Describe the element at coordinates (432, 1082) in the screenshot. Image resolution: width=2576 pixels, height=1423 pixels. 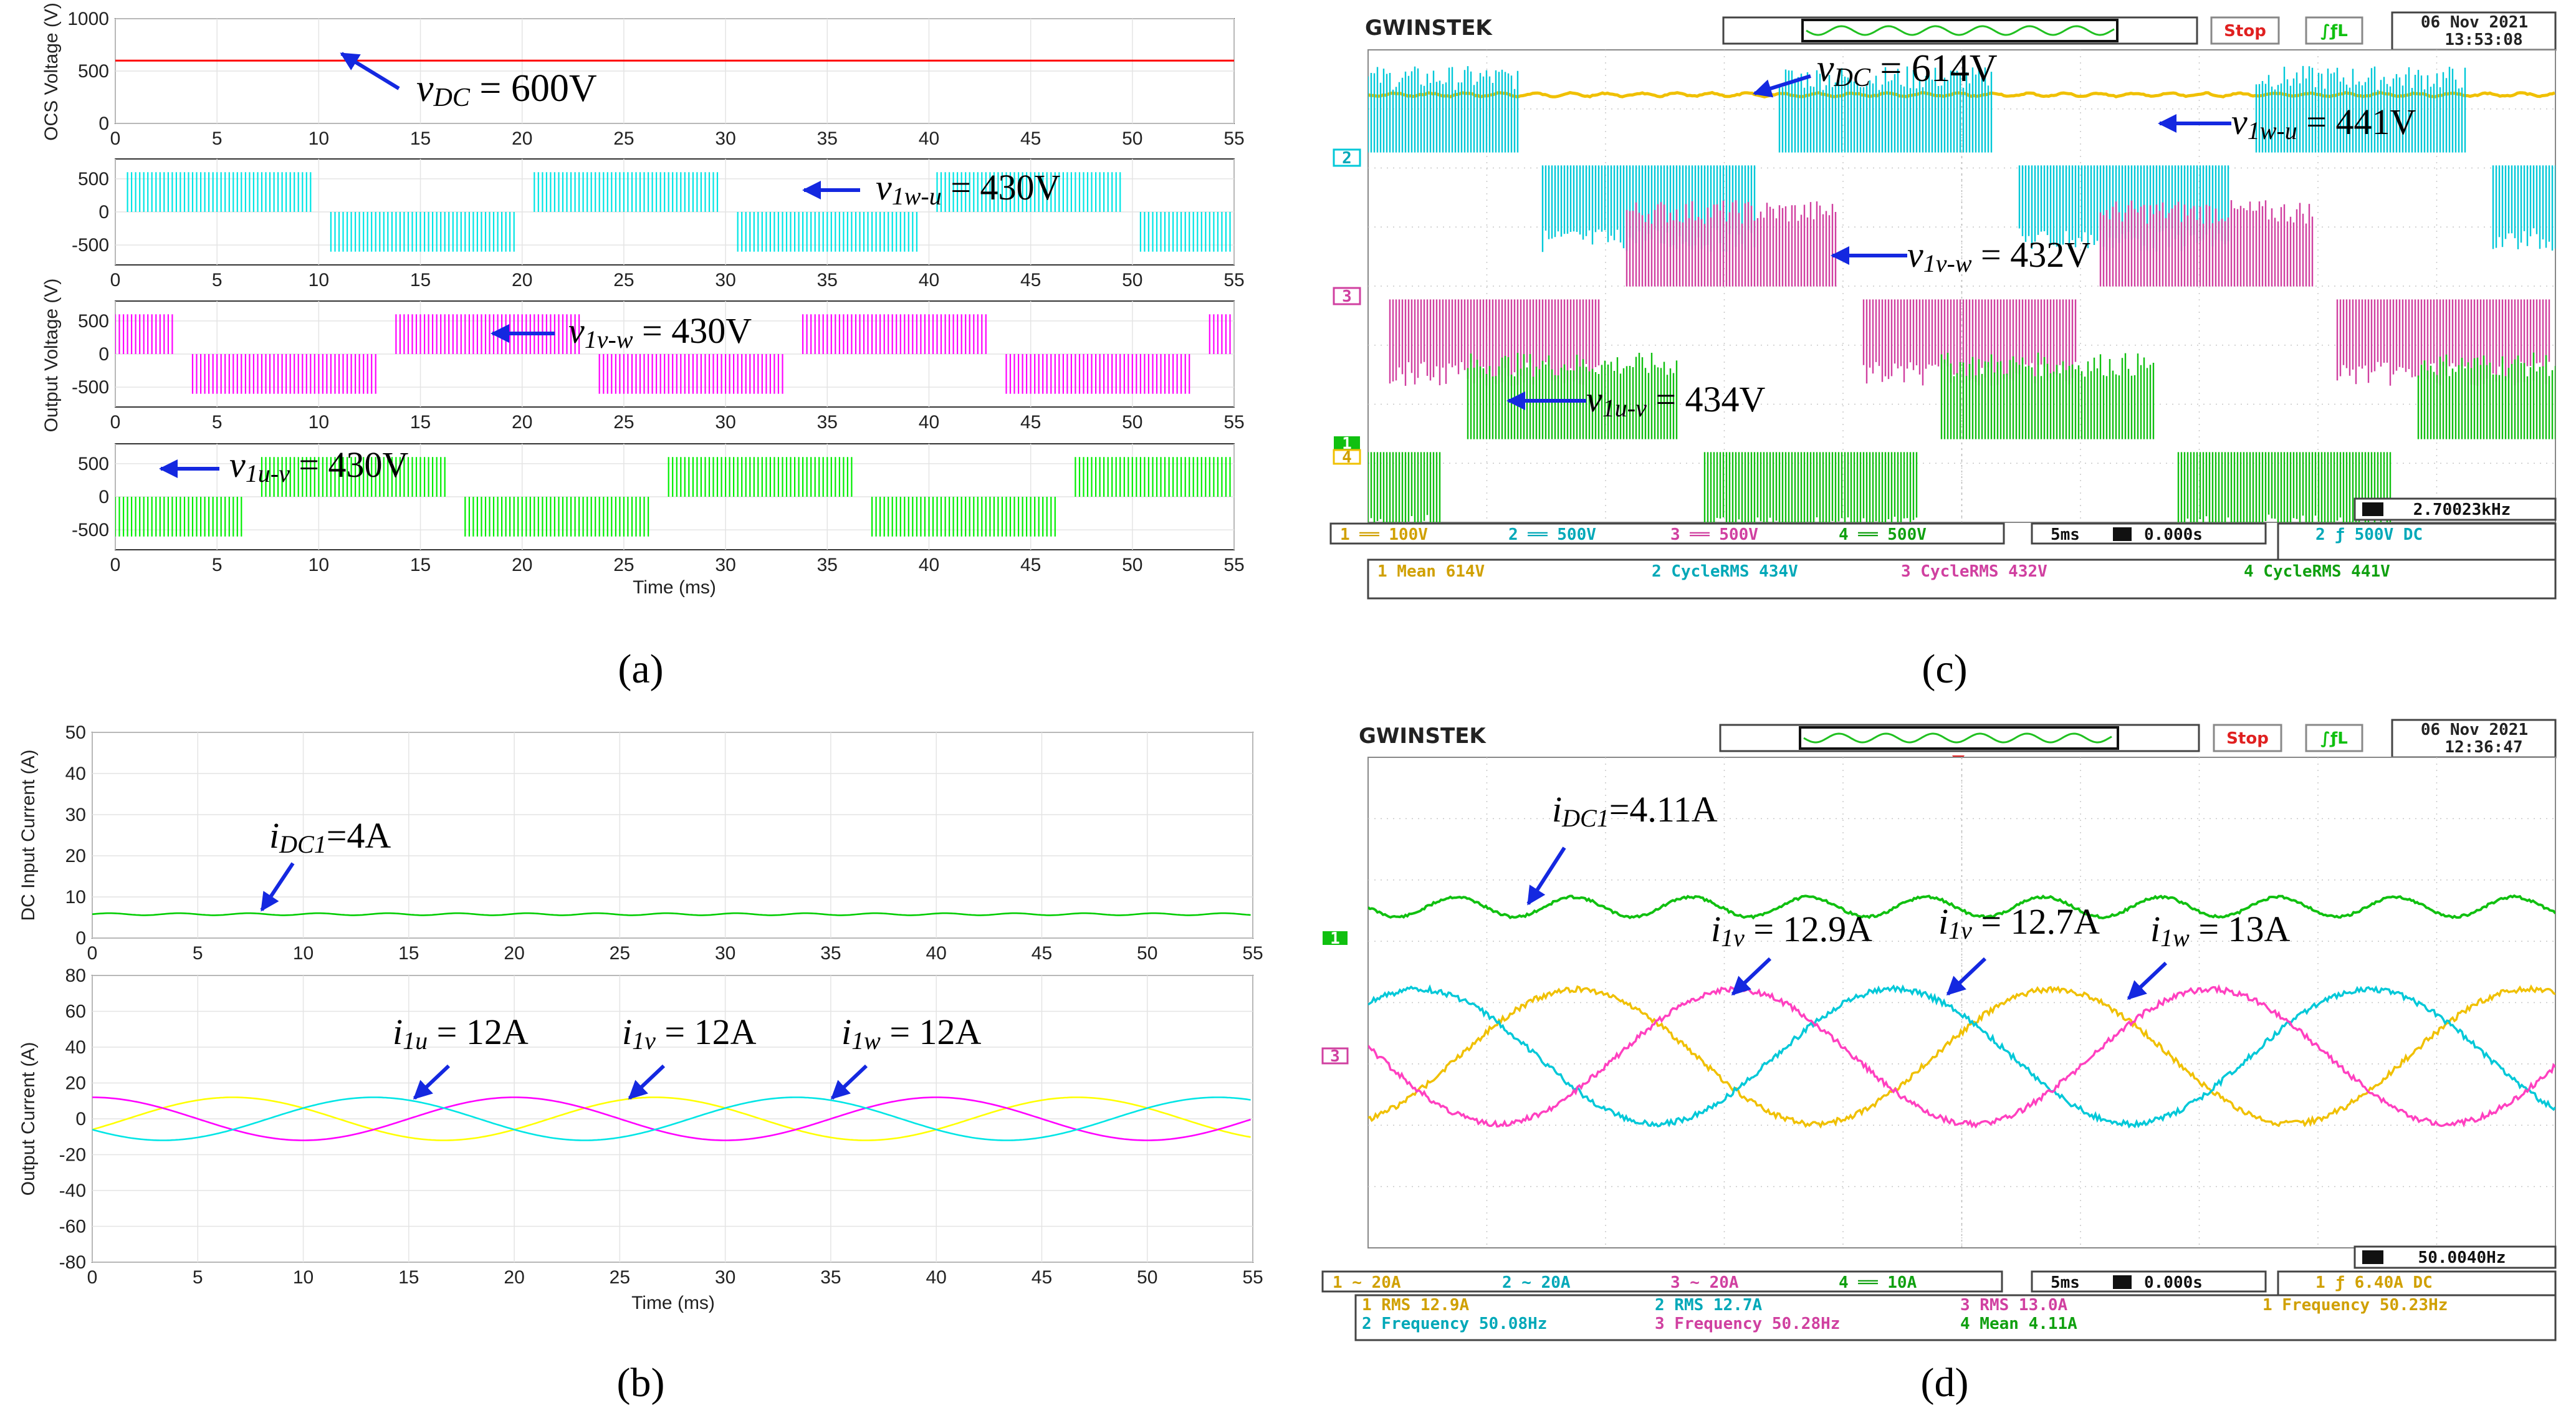
I see `arrow-b-iu` at that location.